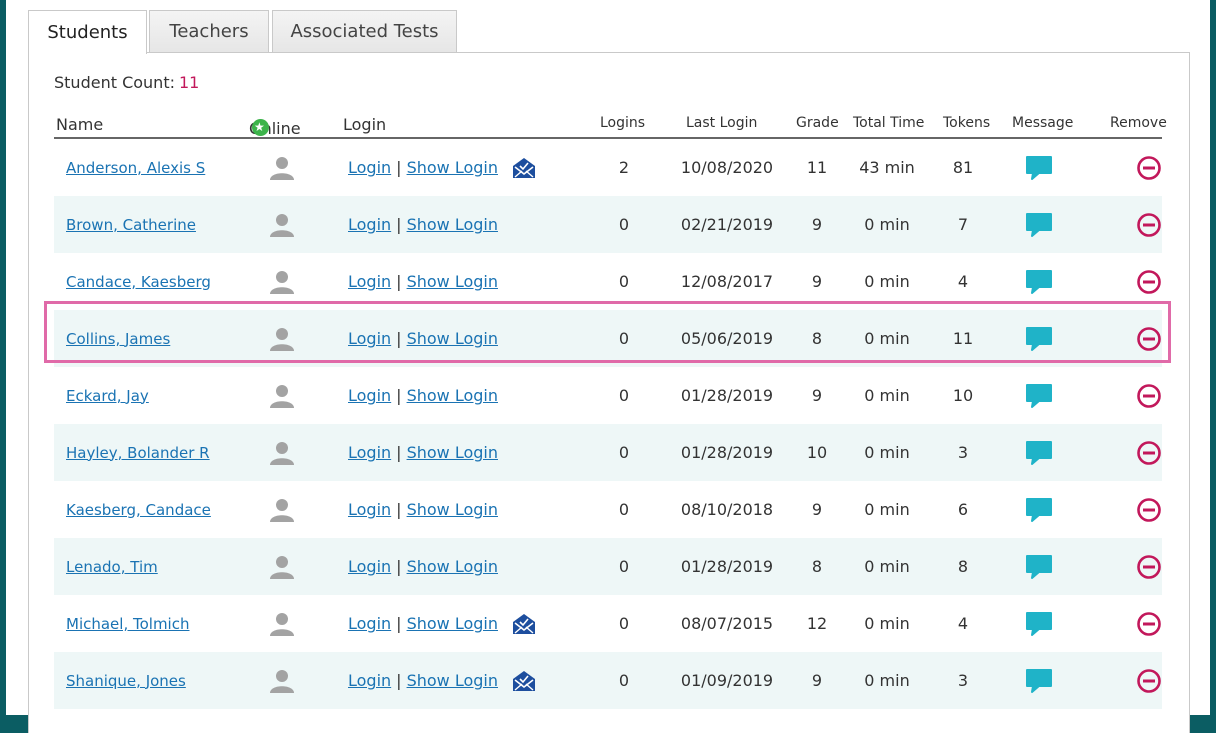 This screenshot has width=1216, height=733. I want to click on student-name-link: Brown, Catherine, so click(131, 224).